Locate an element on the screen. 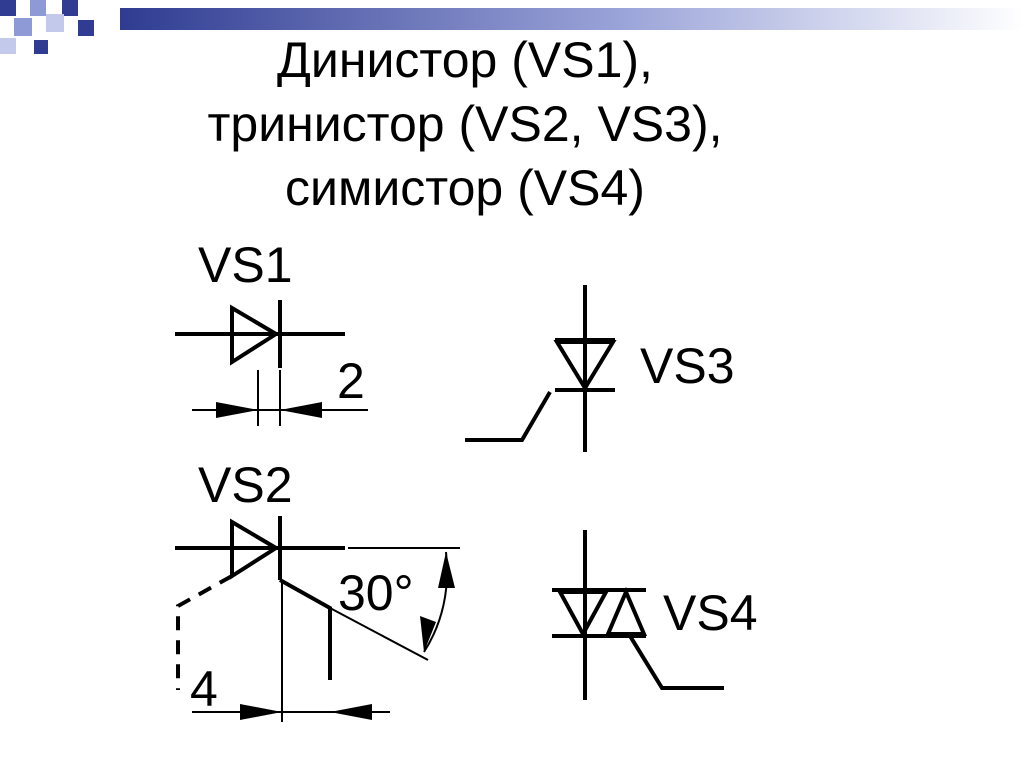  vs4-triangle-up is located at coordinates (626, 611).